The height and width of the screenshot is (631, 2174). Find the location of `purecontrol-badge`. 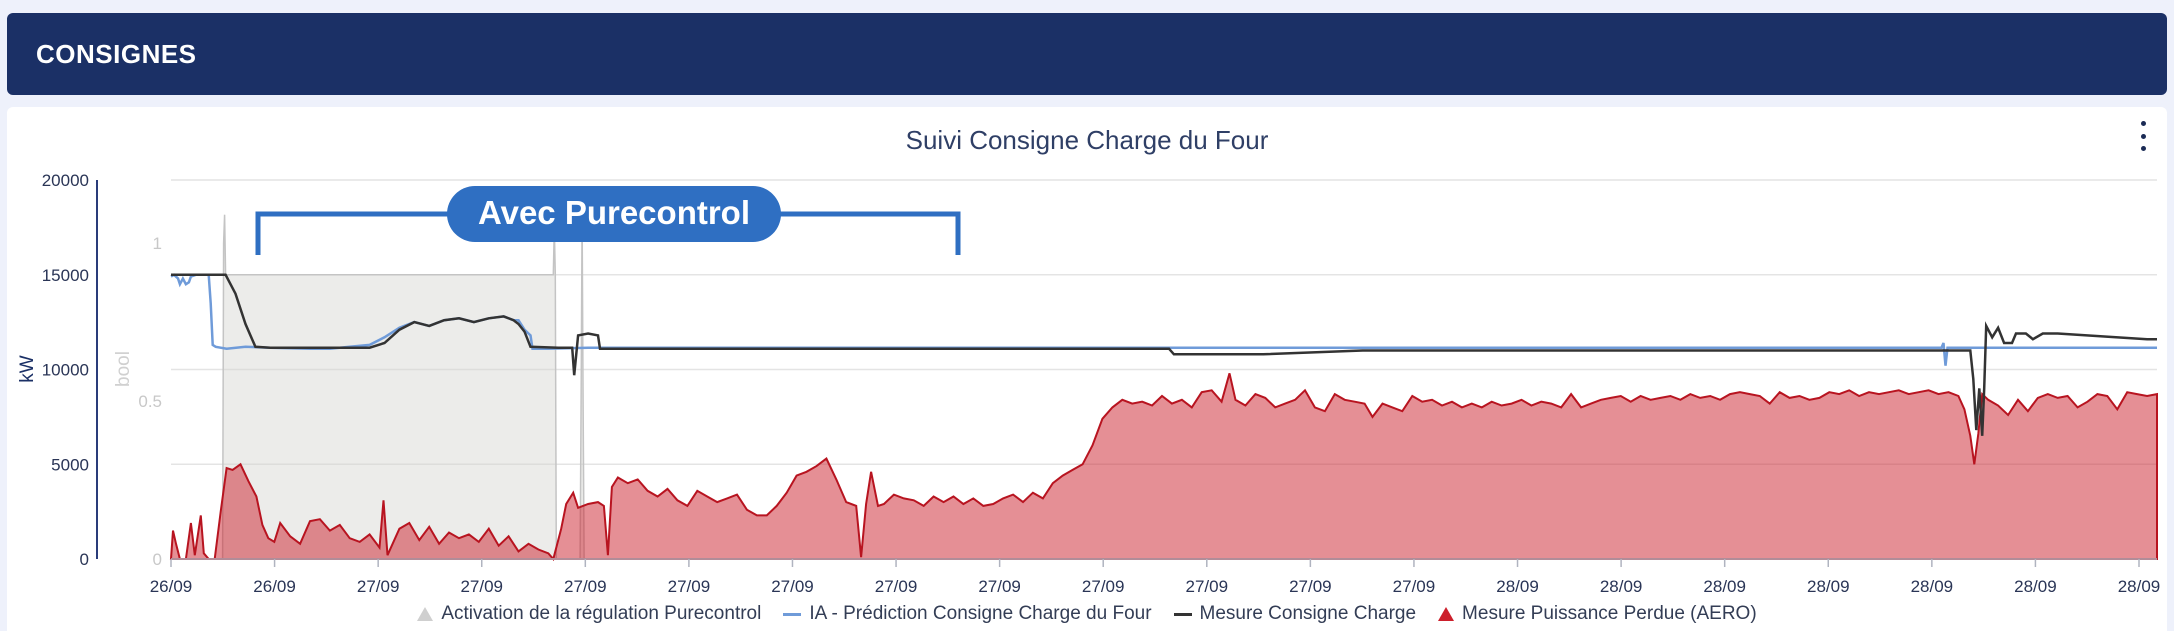

purecontrol-badge is located at coordinates (614, 214).